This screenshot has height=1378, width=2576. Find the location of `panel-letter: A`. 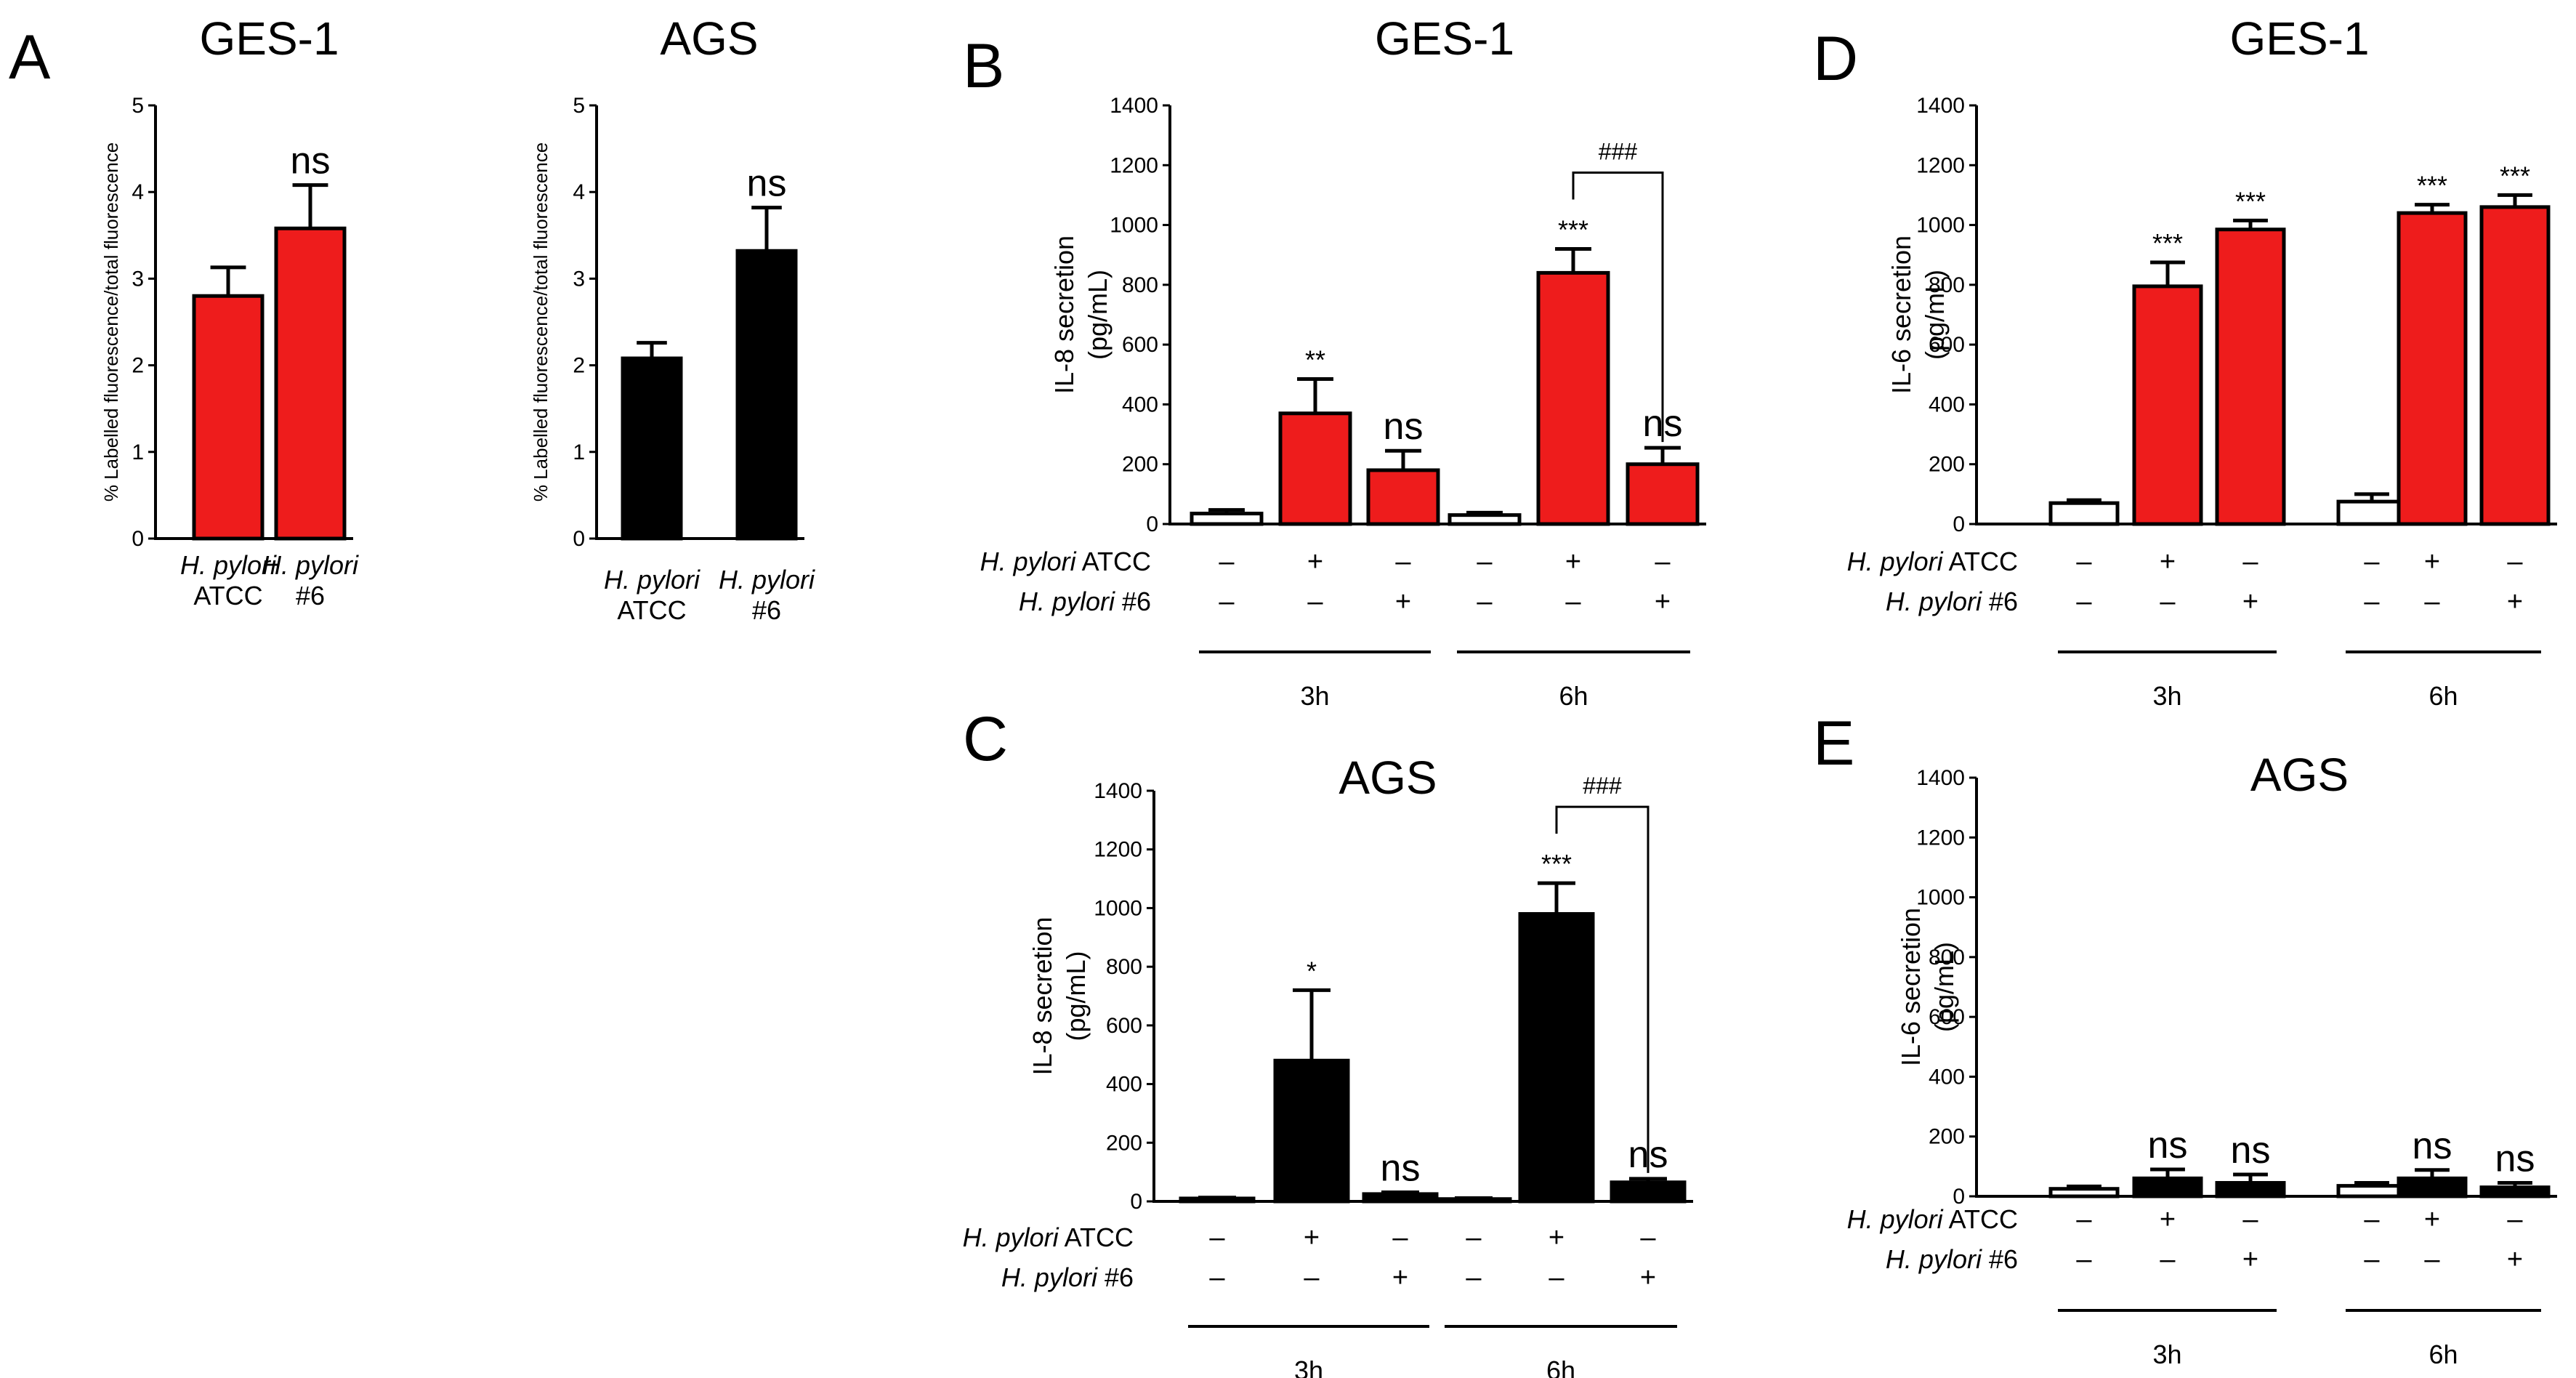

panel-letter: A is located at coordinates (30, 57).